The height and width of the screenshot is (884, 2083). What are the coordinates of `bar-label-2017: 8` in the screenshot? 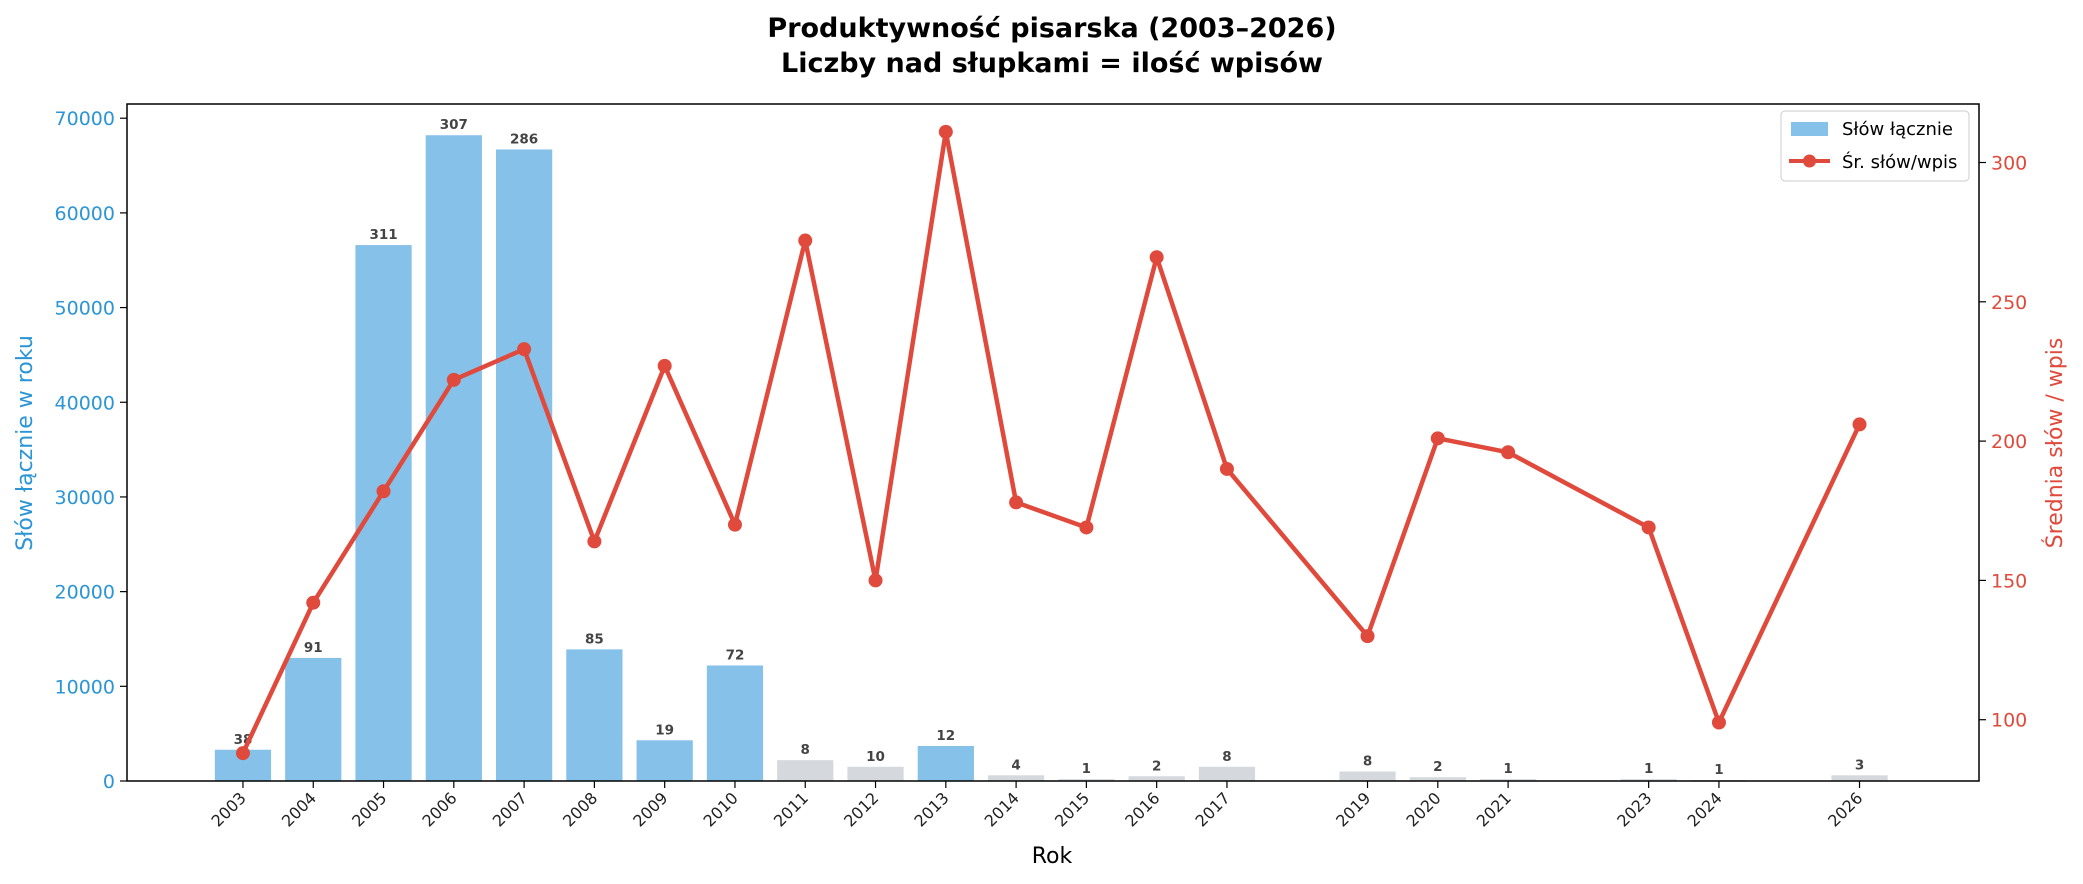 It's located at (1226, 757).